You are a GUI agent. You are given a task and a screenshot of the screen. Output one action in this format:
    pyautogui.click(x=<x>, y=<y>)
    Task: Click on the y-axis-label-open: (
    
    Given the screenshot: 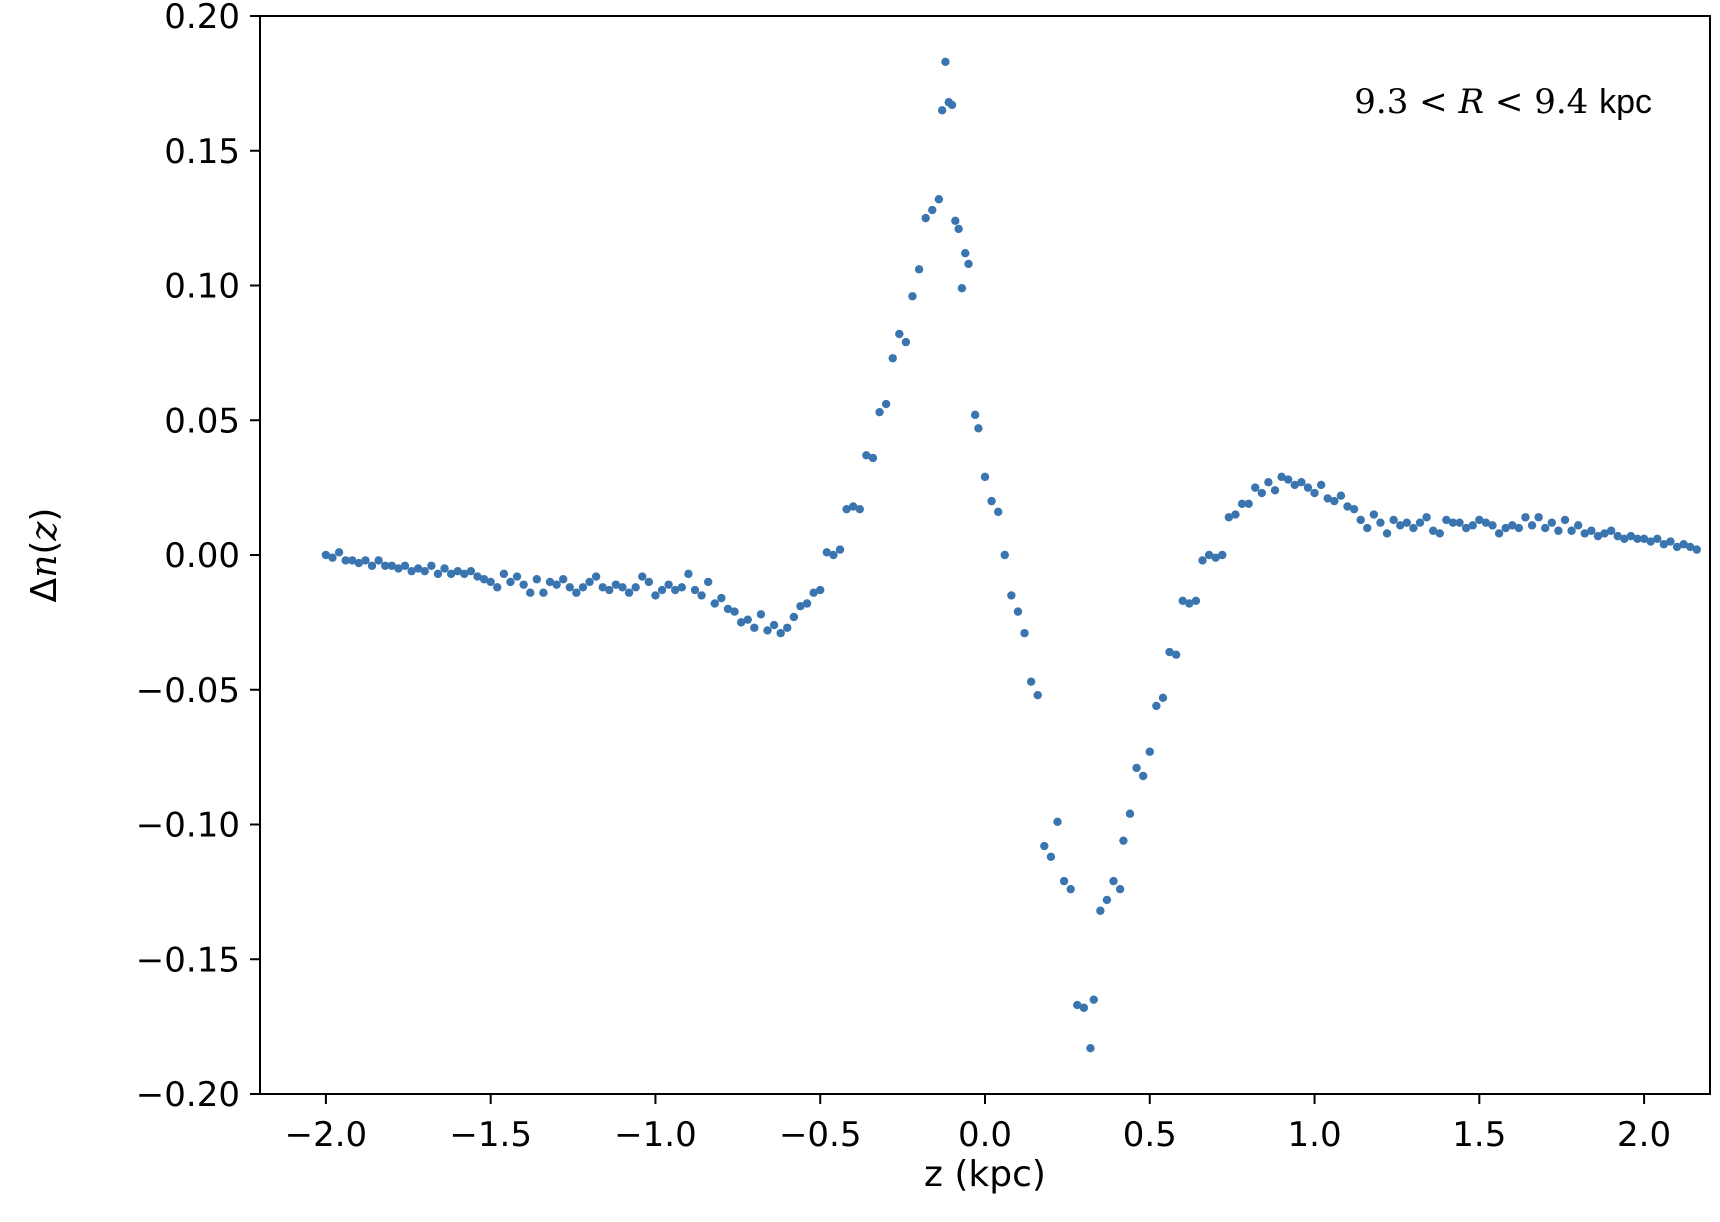 What is the action you would take?
    pyautogui.click(x=44, y=548)
    